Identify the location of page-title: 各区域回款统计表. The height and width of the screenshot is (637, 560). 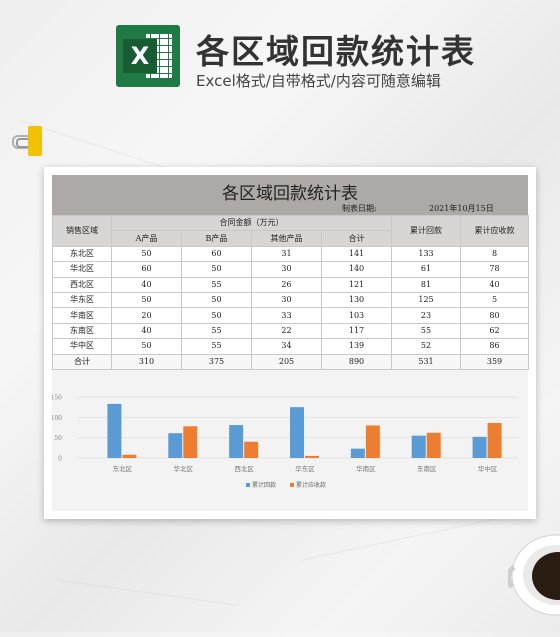
(336, 51).